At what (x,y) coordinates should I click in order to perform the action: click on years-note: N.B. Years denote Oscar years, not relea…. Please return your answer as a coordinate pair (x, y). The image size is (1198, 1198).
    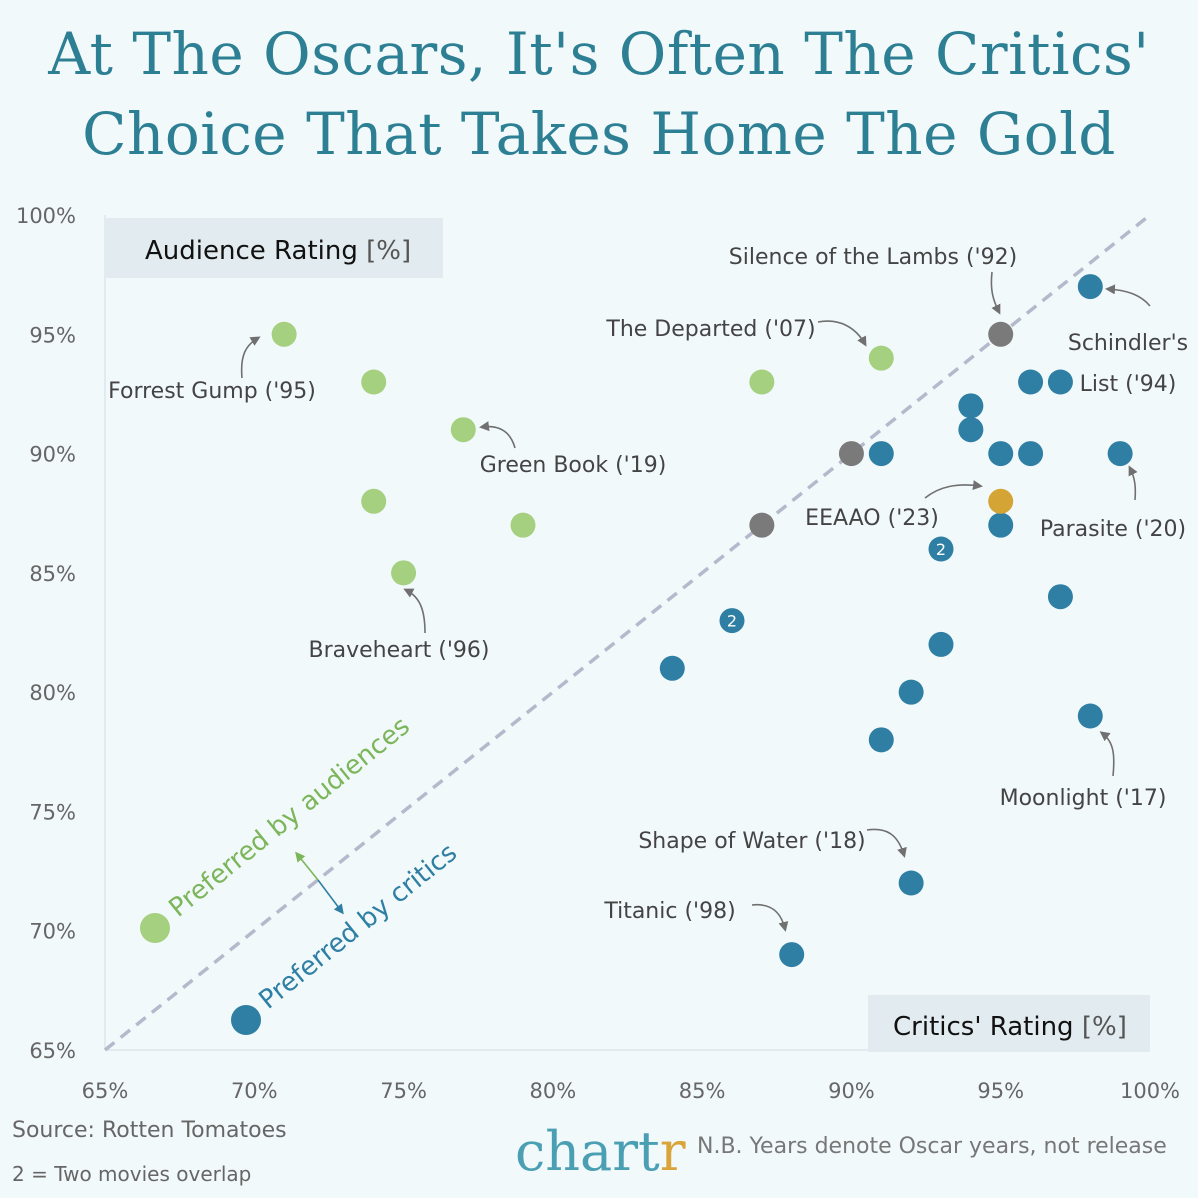
    Looking at the image, I should click on (932, 1146).